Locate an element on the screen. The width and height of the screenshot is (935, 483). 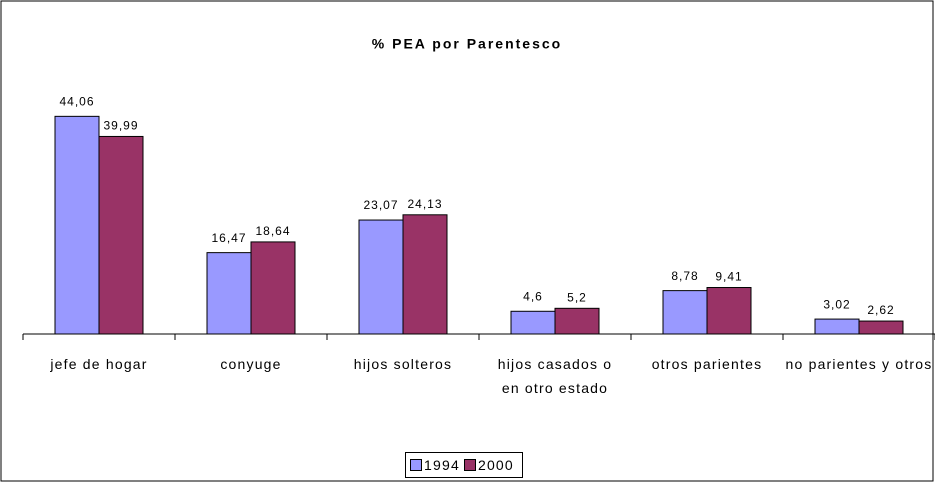
legend: 1994 2000 is located at coordinates (464, 465).